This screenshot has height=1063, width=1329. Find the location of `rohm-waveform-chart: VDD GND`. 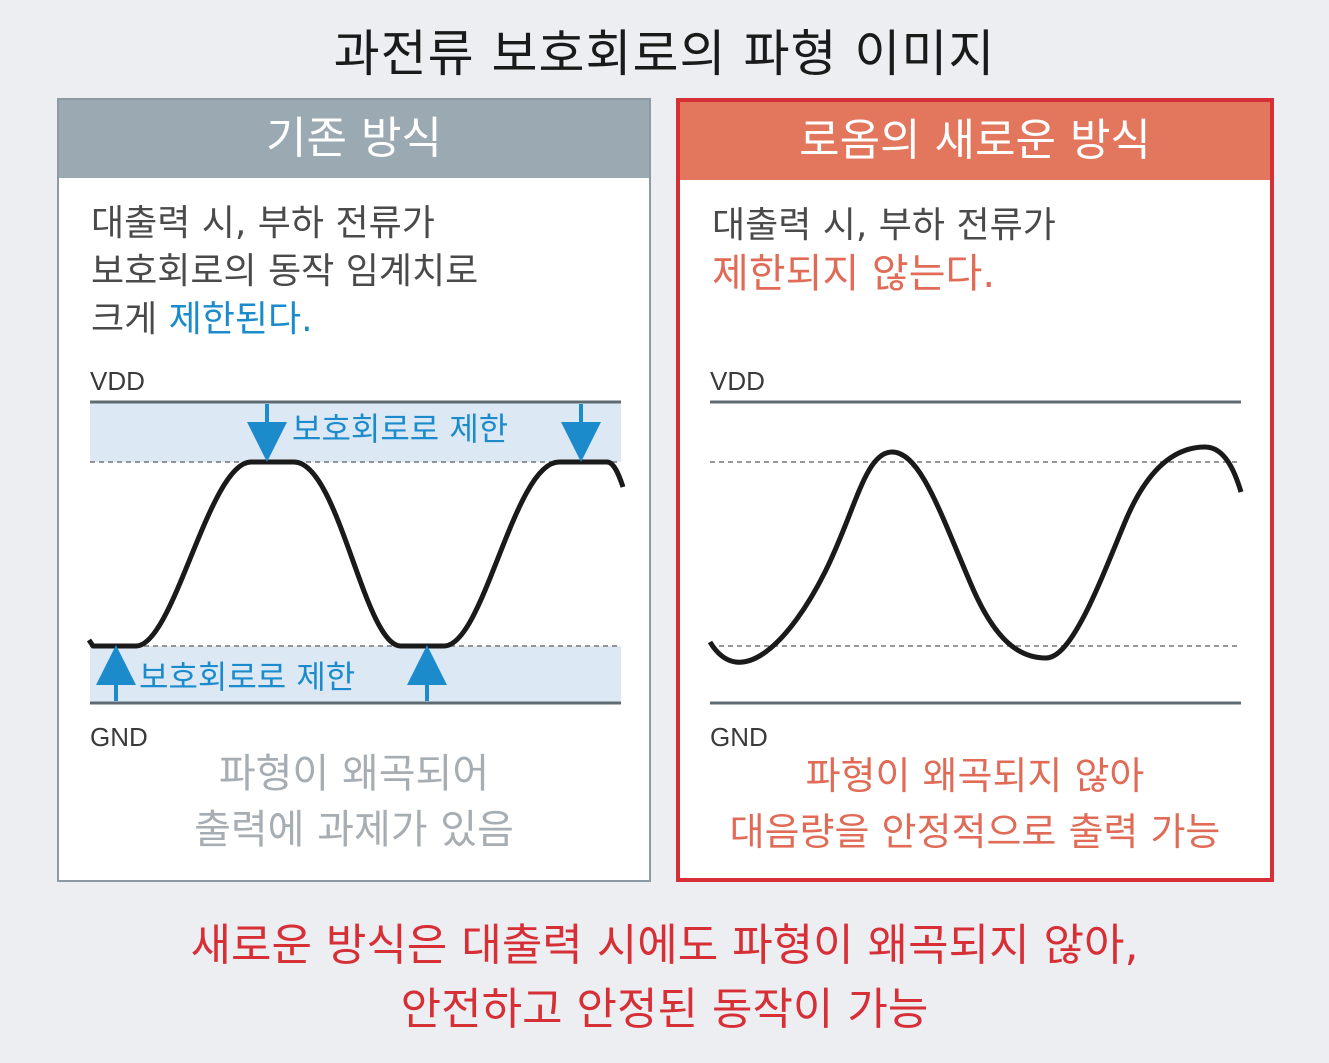

rohm-waveform-chart: VDD GND is located at coordinates (975, 559).